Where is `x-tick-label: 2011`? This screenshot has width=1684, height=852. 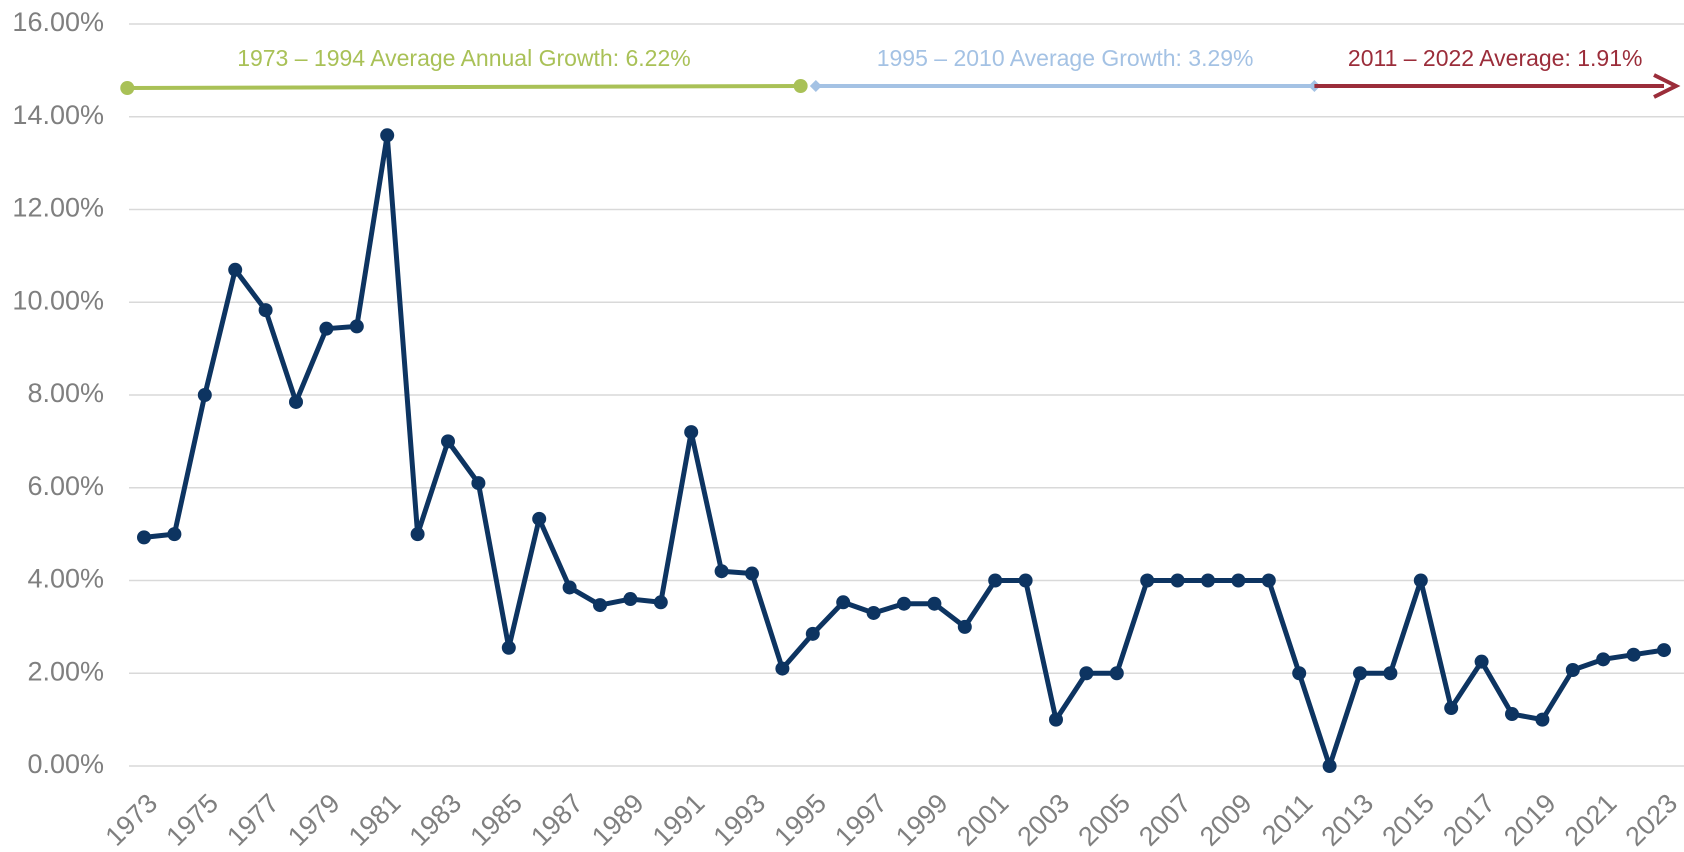 x-tick-label: 2011 is located at coordinates (1287, 819).